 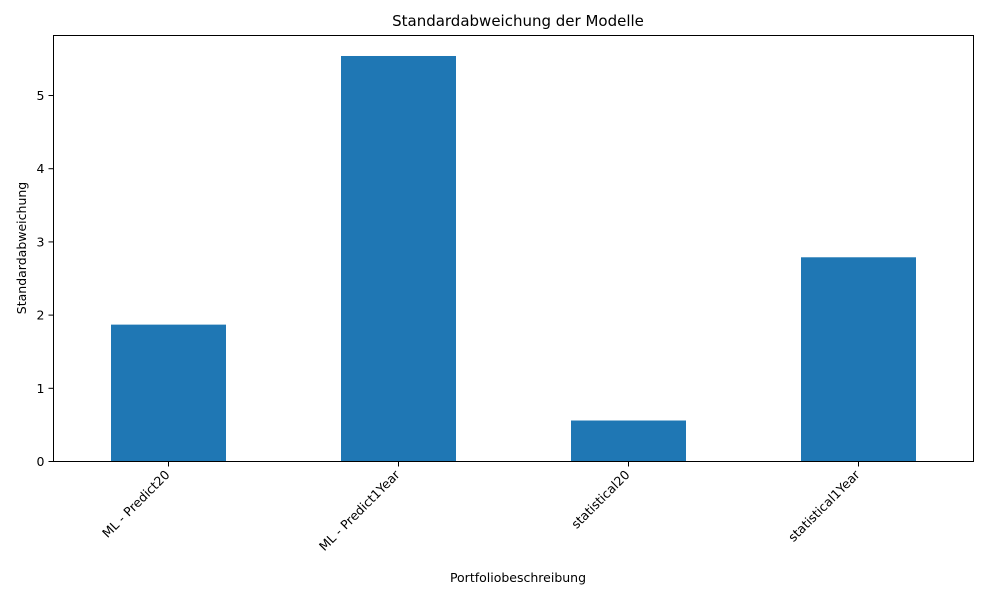 What do you see at coordinates (518, 577) in the screenshot?
I see `x-axis-label: Portfoliobeschreibung` at bounding box center [518, 577].